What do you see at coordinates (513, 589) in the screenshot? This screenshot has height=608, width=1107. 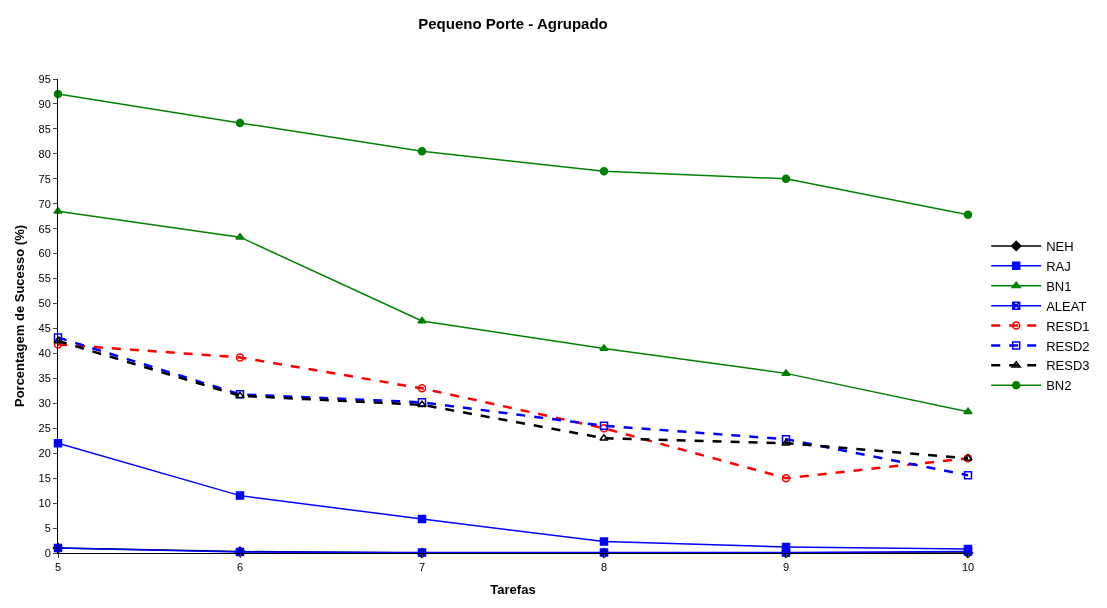 I see `x-axis-title: Tarefas` at bounding box center [513, 589].